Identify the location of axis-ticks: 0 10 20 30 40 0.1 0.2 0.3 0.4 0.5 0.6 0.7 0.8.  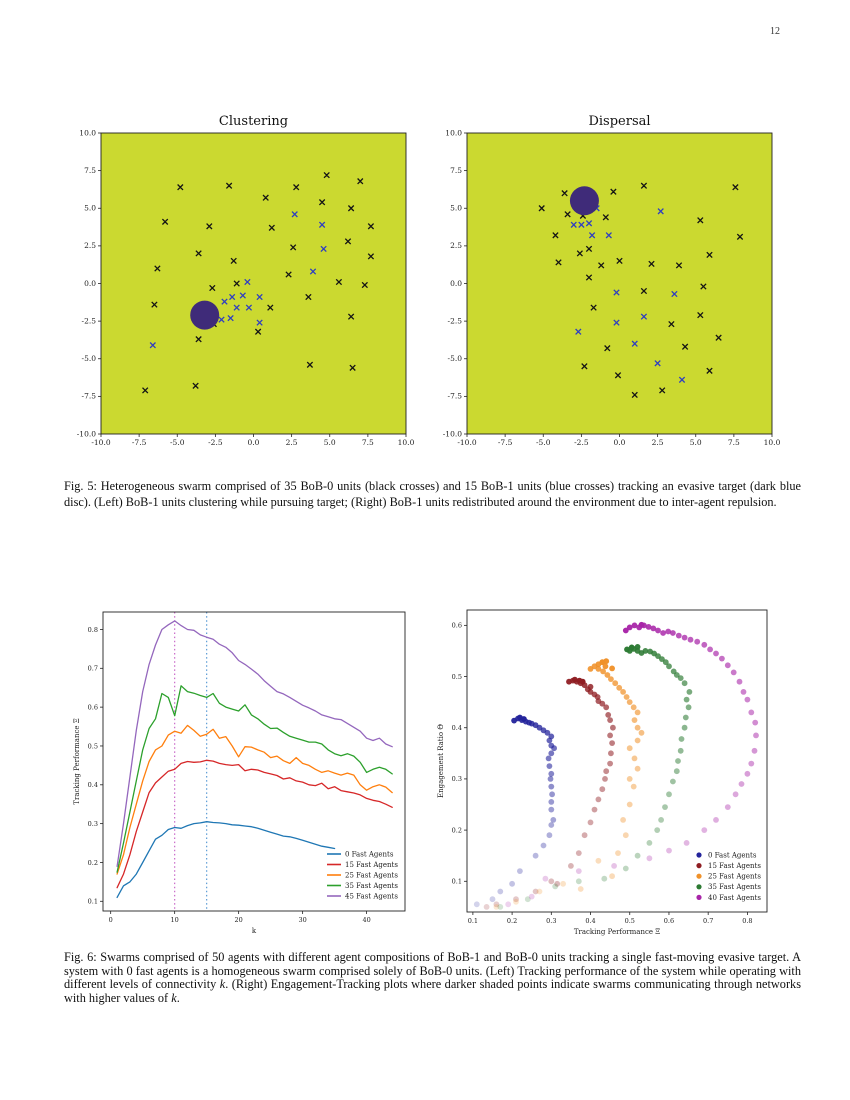
(229, 775).